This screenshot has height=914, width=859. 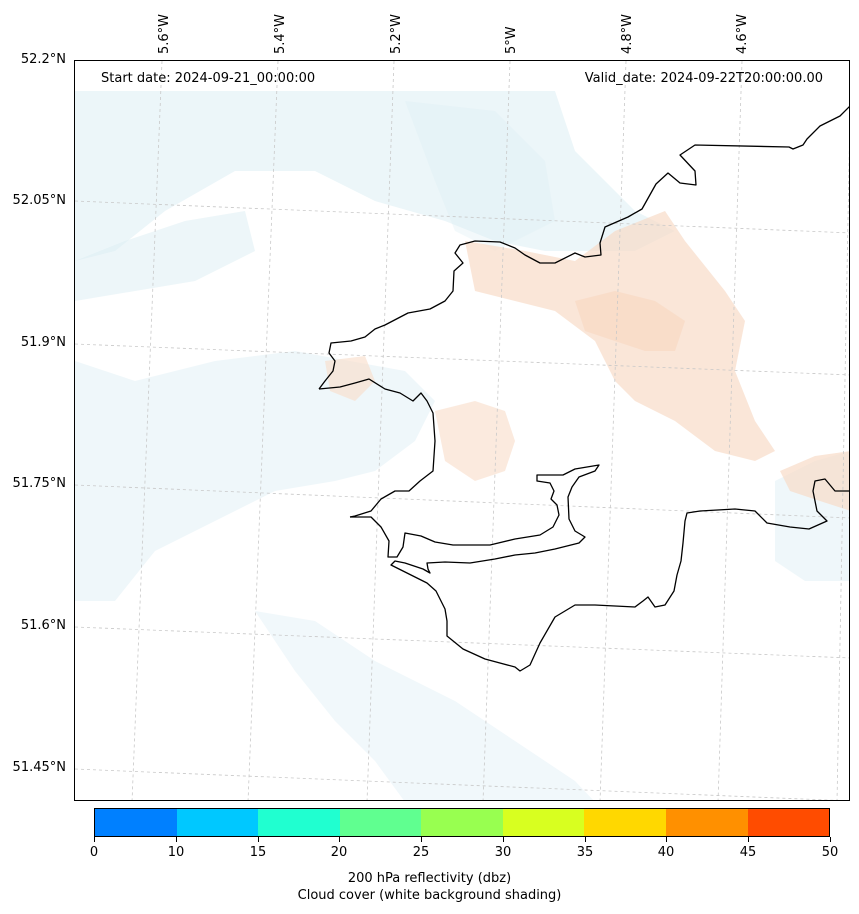 What do you see at coordinates (396, 33) in the screenshot?
I see `lon-label-5-2: 5.2°W` at bounding box center [396, 33].